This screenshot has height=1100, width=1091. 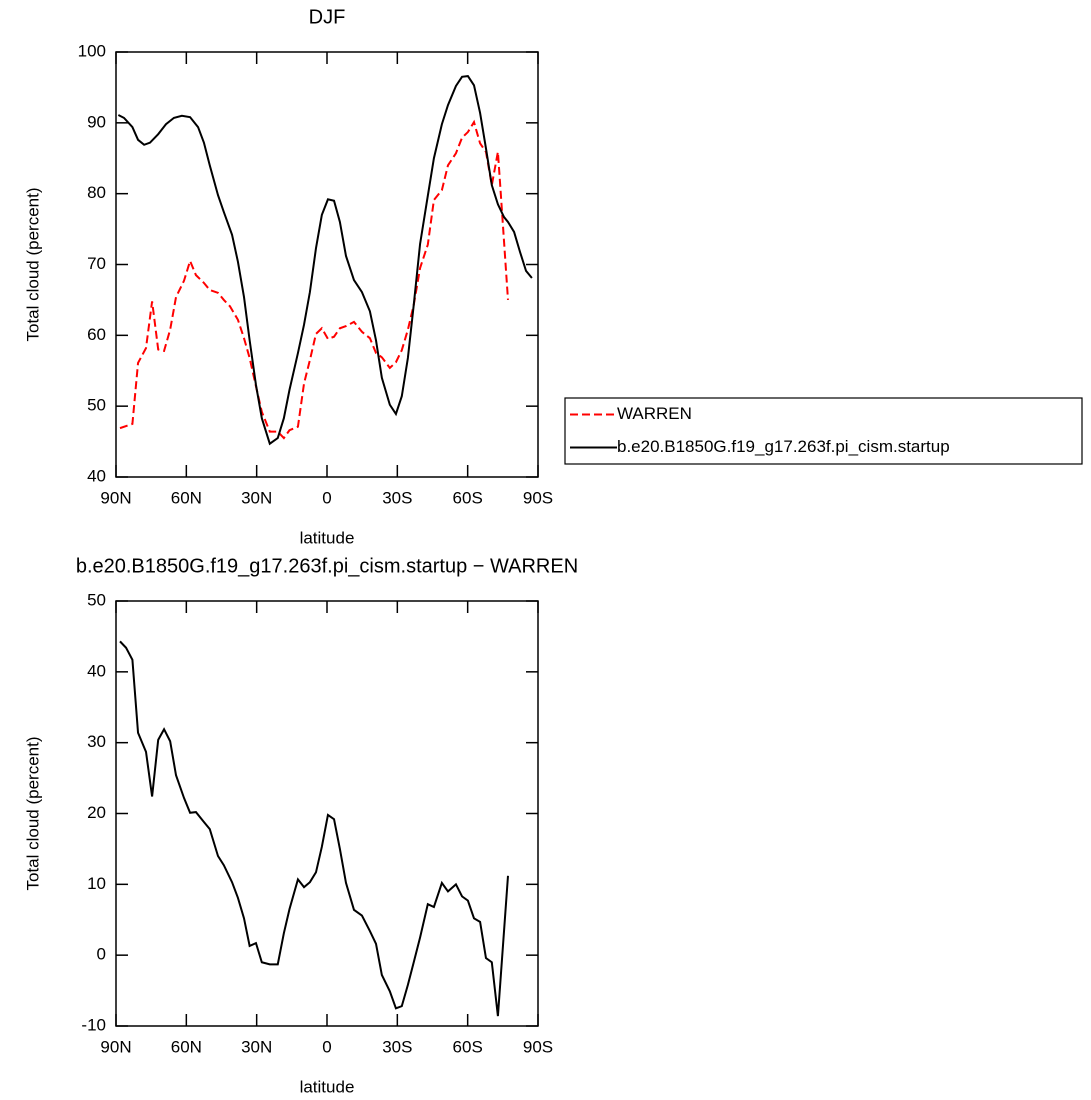 I want to click on y-tick-label: 100, so click(x=92, y=50).